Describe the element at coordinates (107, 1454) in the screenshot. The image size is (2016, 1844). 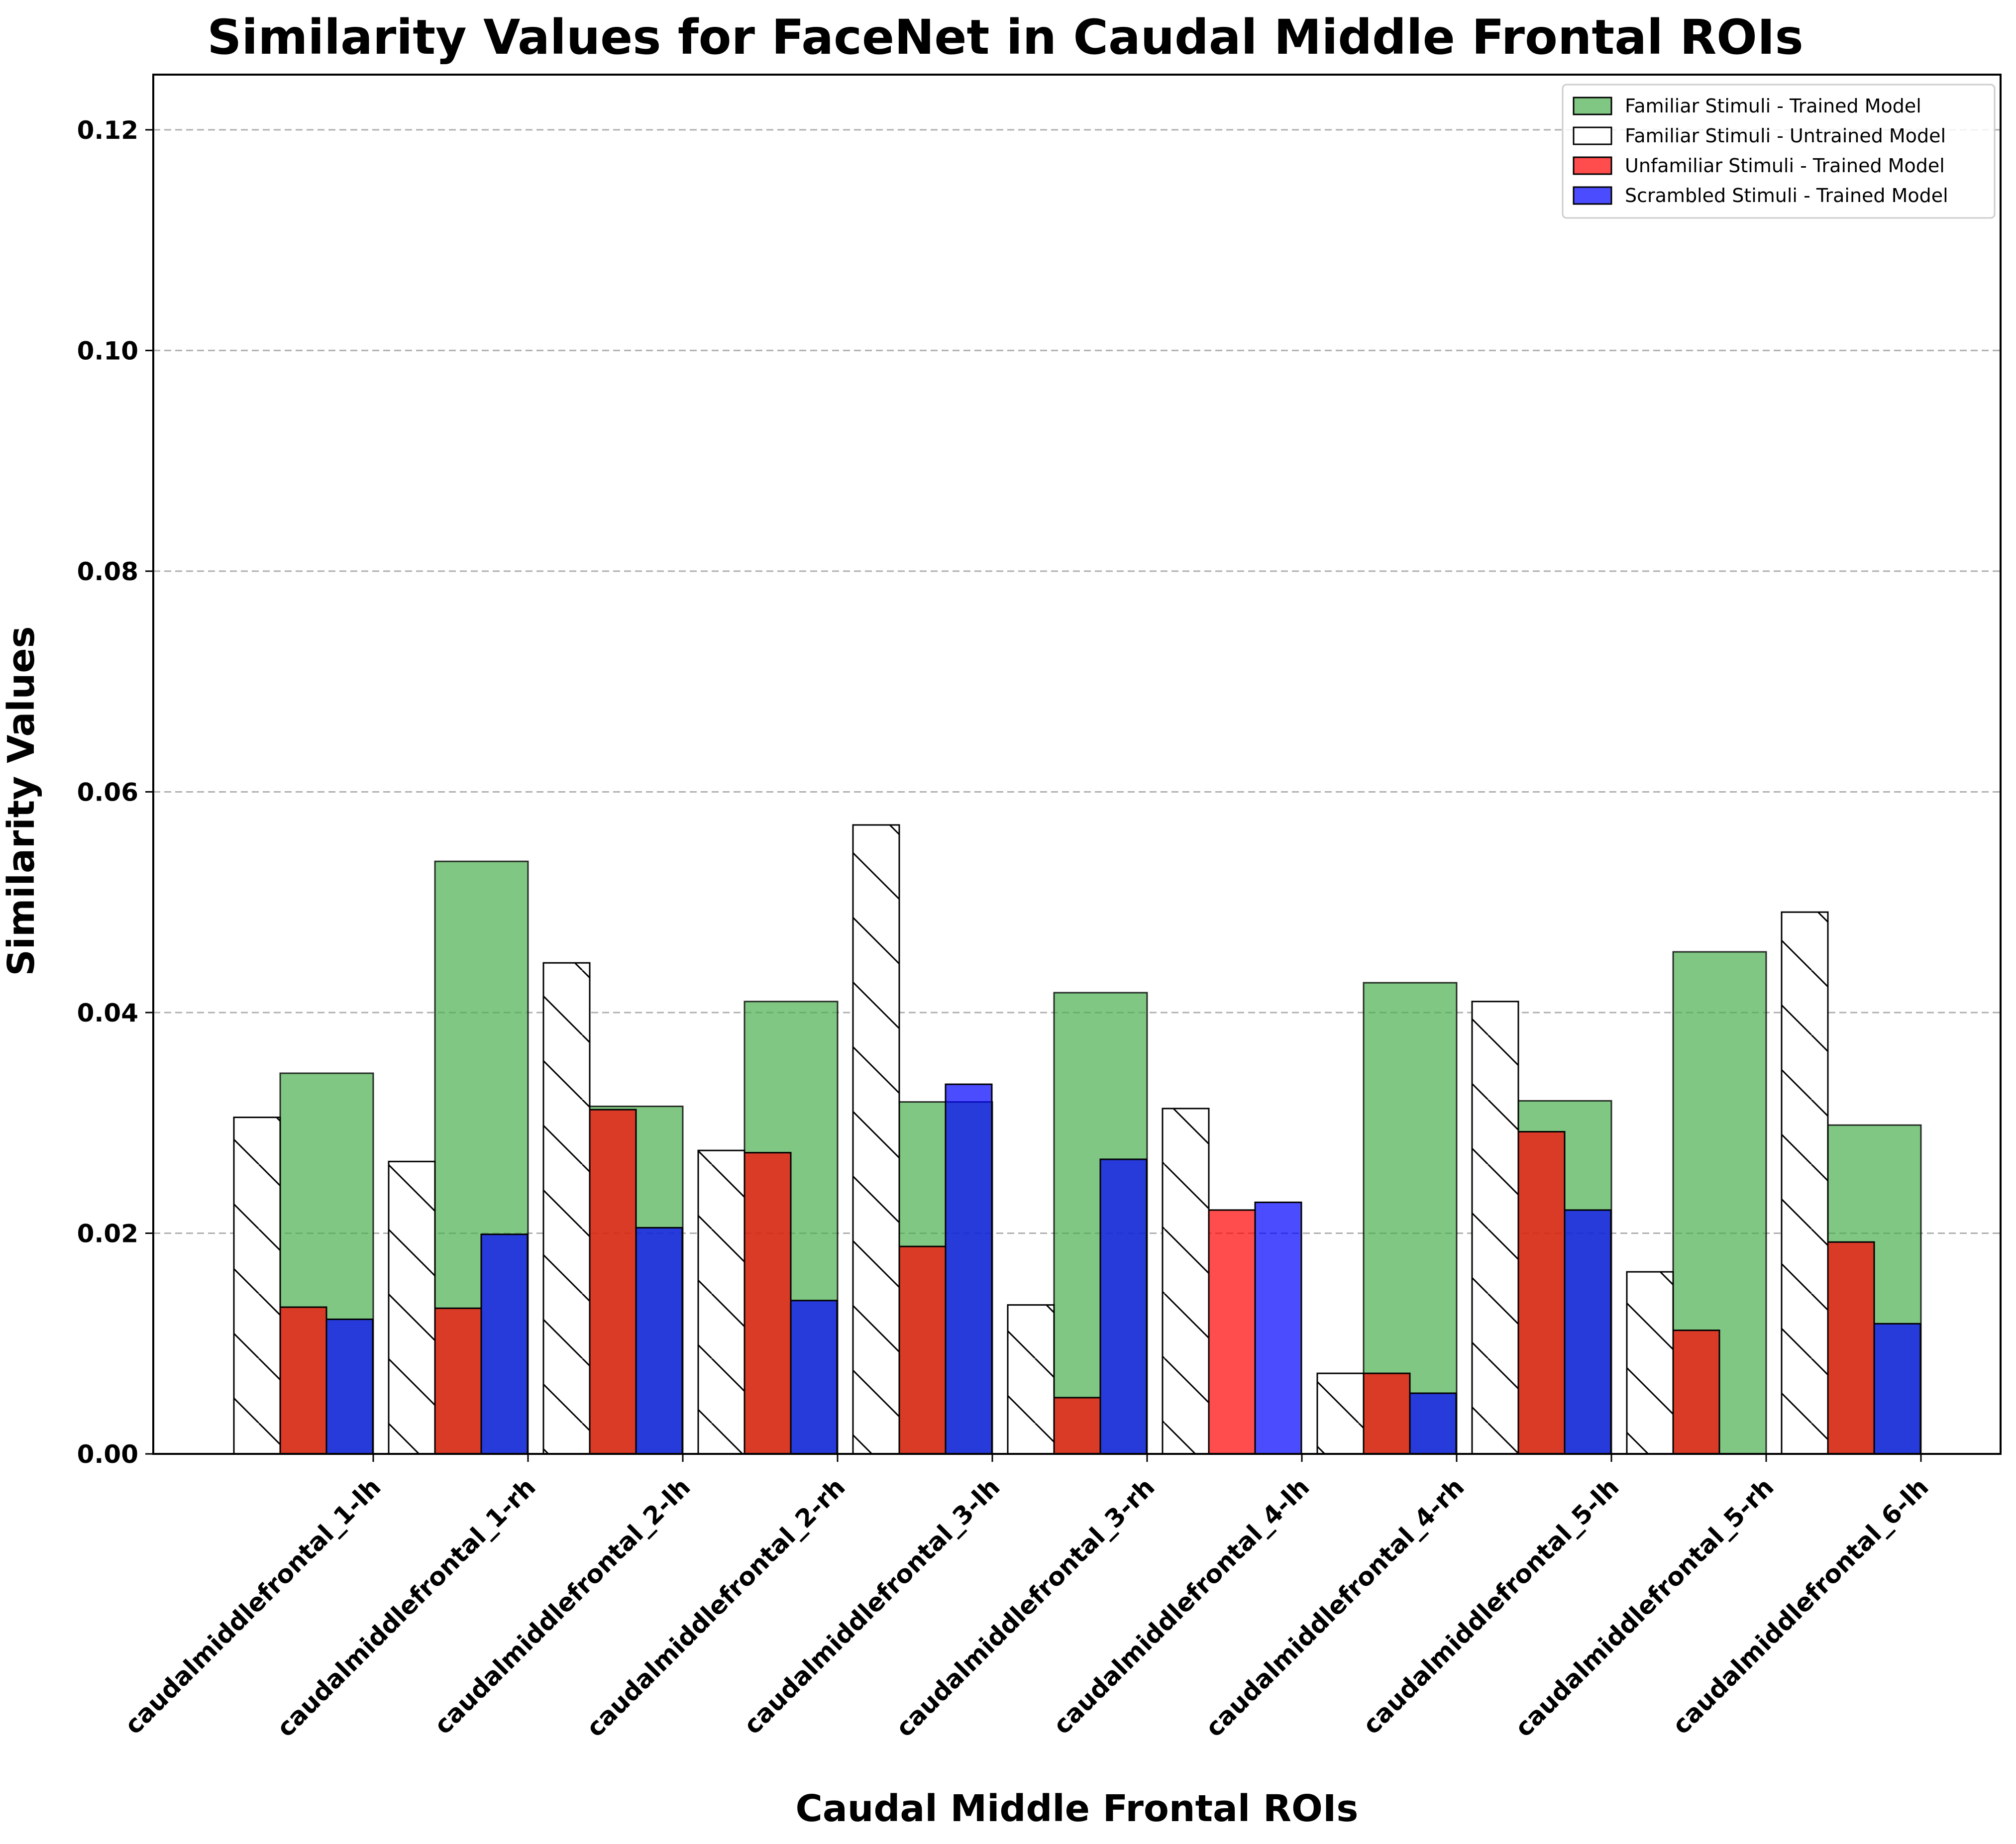
I see `y-tick-label: 0.00` at that location.